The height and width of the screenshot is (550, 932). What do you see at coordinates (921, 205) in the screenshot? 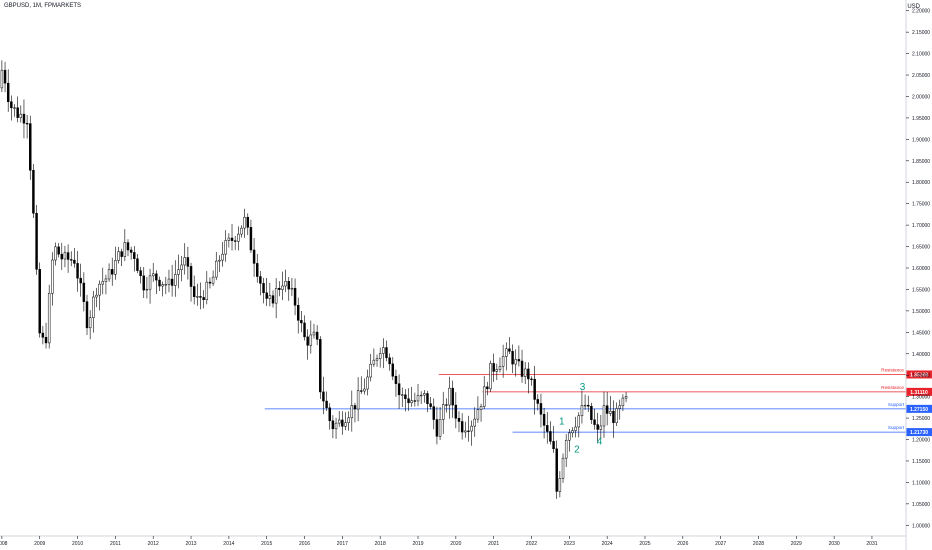
I see `y-tick-label: 1.75000` at bounding box center [921, 205].